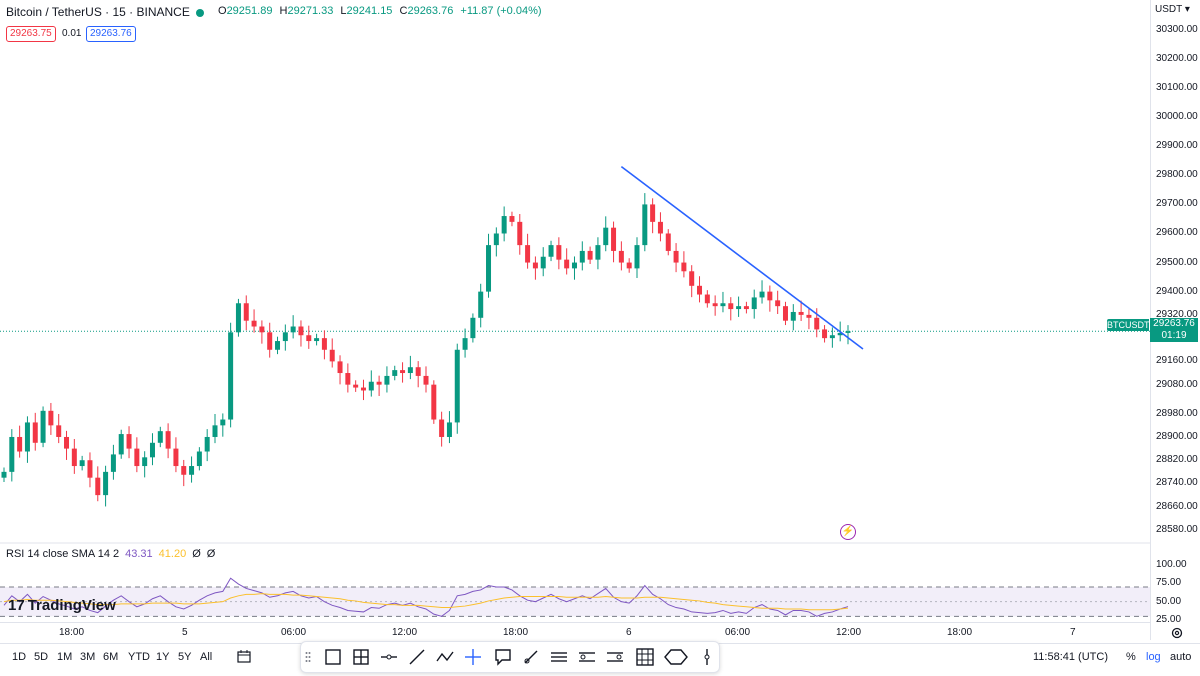 This screenshot has width=1200, height=676. Describe the element at coordinates (1174, 335) in the screenshot. I see `bar-countdown: 01:19` at that location.